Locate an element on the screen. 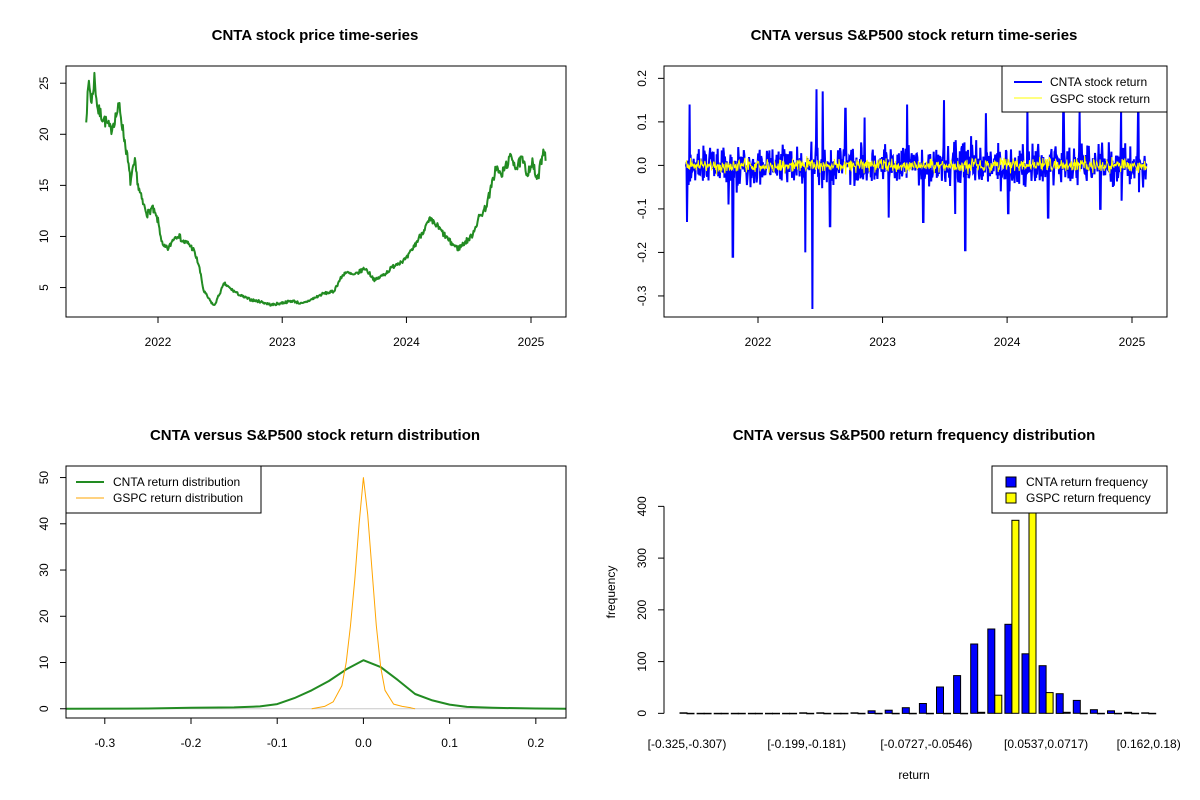  return-series is located at coordinates (916, 199).